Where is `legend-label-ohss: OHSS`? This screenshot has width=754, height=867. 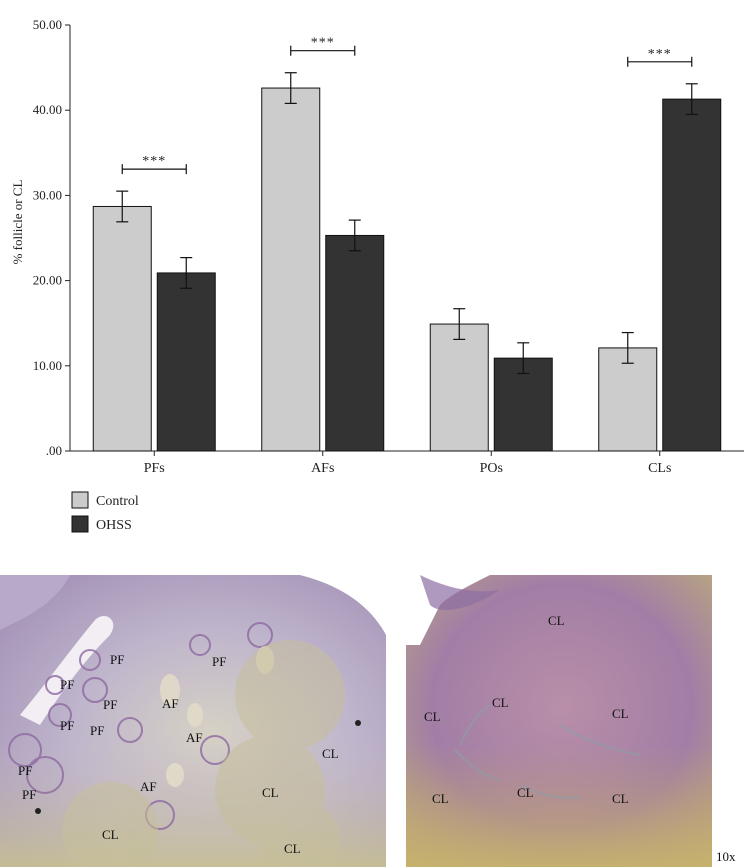
legend-label-ohss: OHSS is located at coordinates (114, 525).